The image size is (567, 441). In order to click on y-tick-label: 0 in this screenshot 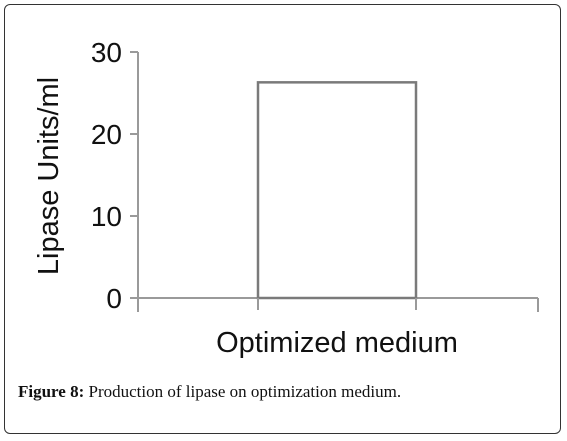, I will do `click(114, 298)`.